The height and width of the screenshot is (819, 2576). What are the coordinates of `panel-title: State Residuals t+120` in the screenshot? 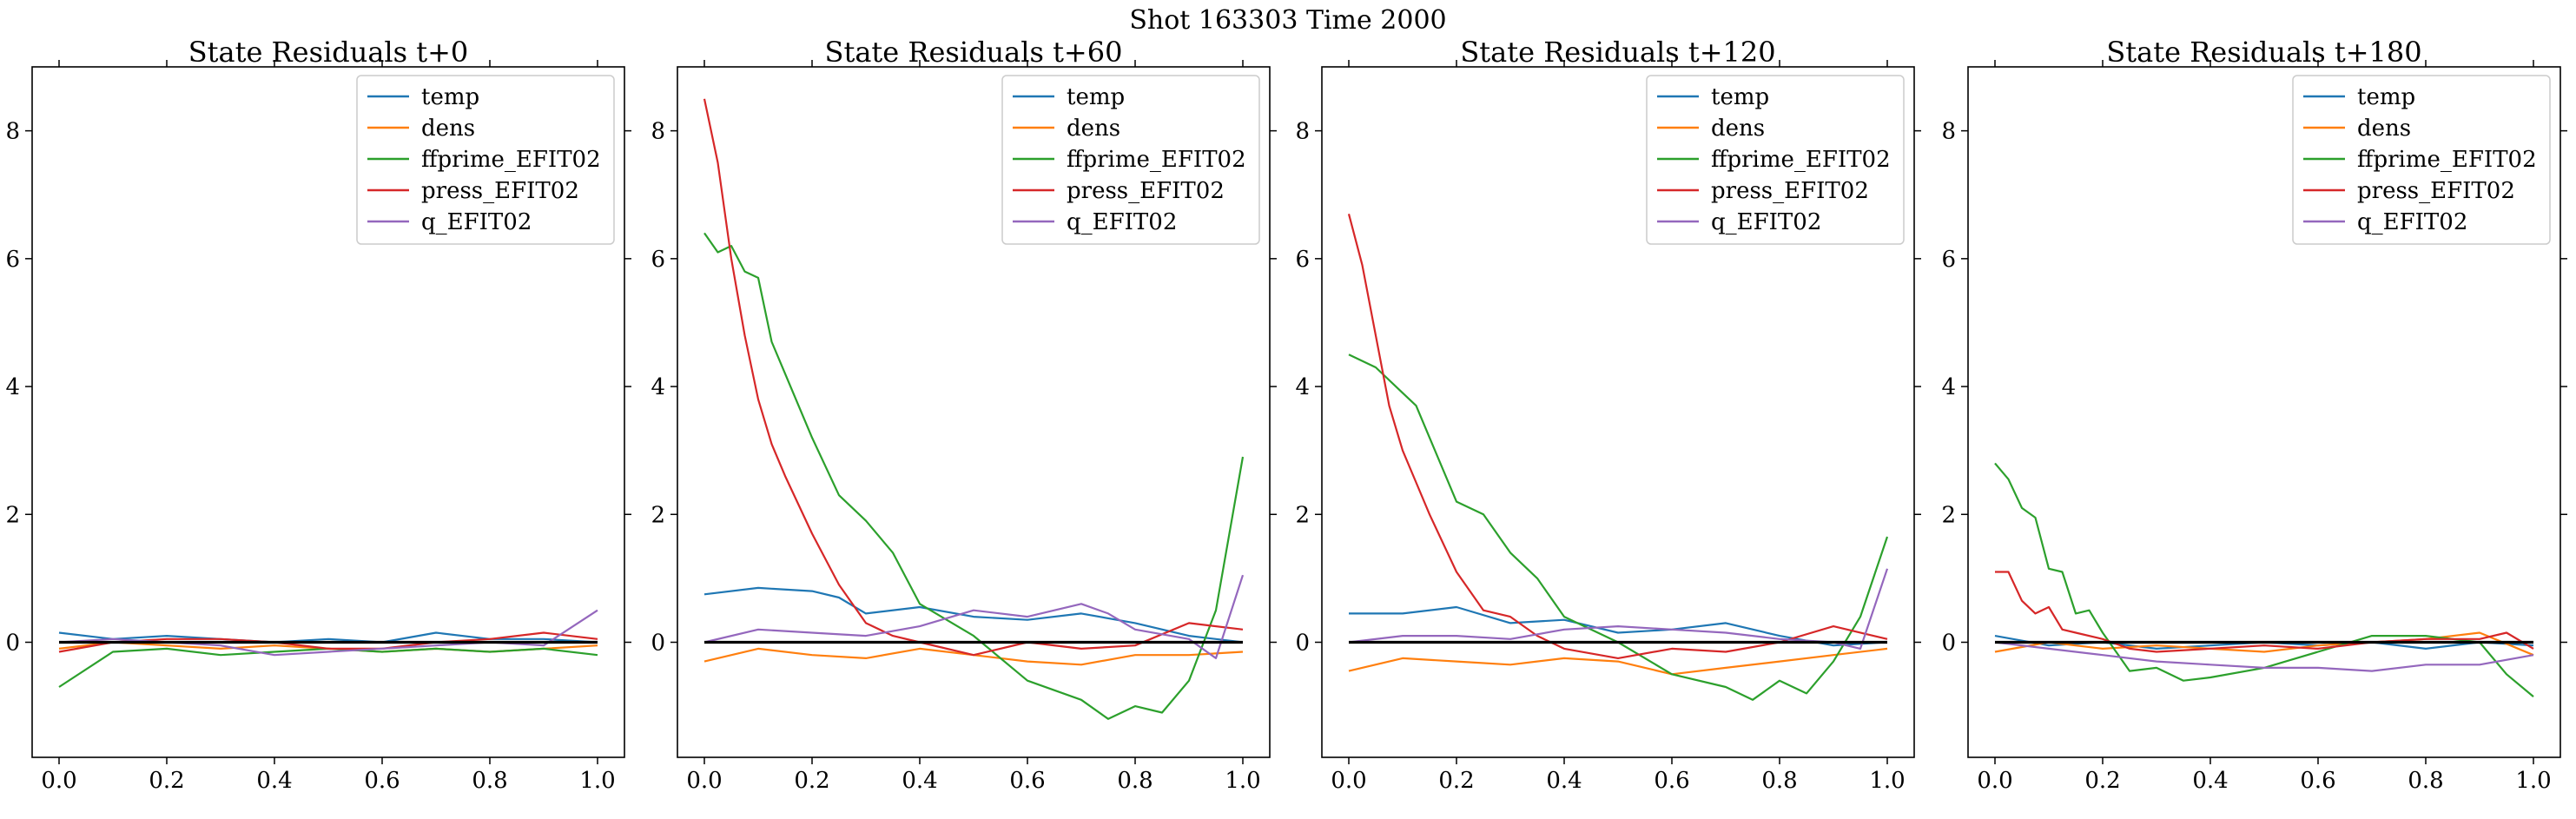 It's located at (1618, 52).